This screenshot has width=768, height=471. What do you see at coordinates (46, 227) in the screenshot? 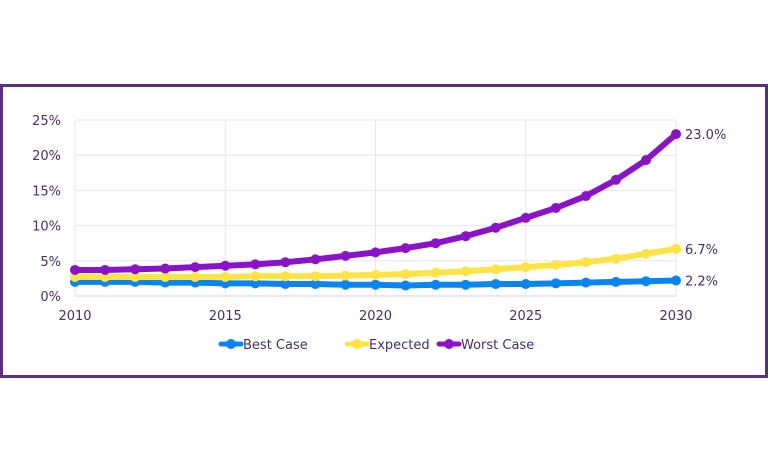
I see `y-tick-label: 10%` at bounding box center [46, 227].